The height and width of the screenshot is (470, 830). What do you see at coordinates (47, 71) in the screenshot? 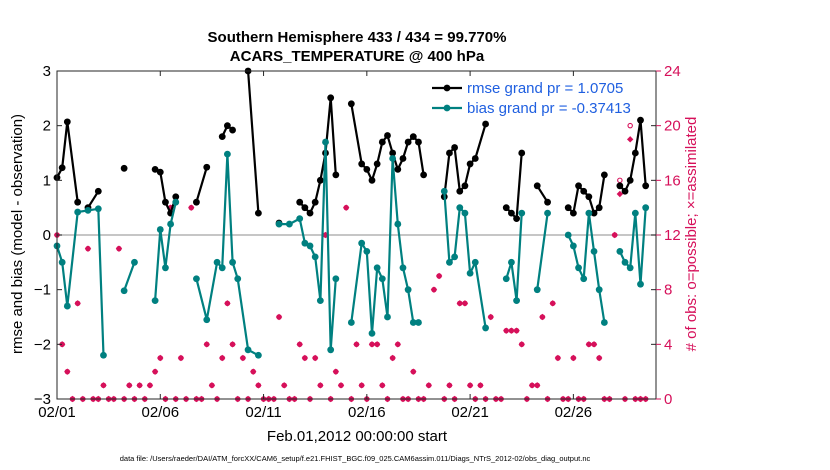
I see `y-left-tick-label: 3` at bounding box center [47, 71].